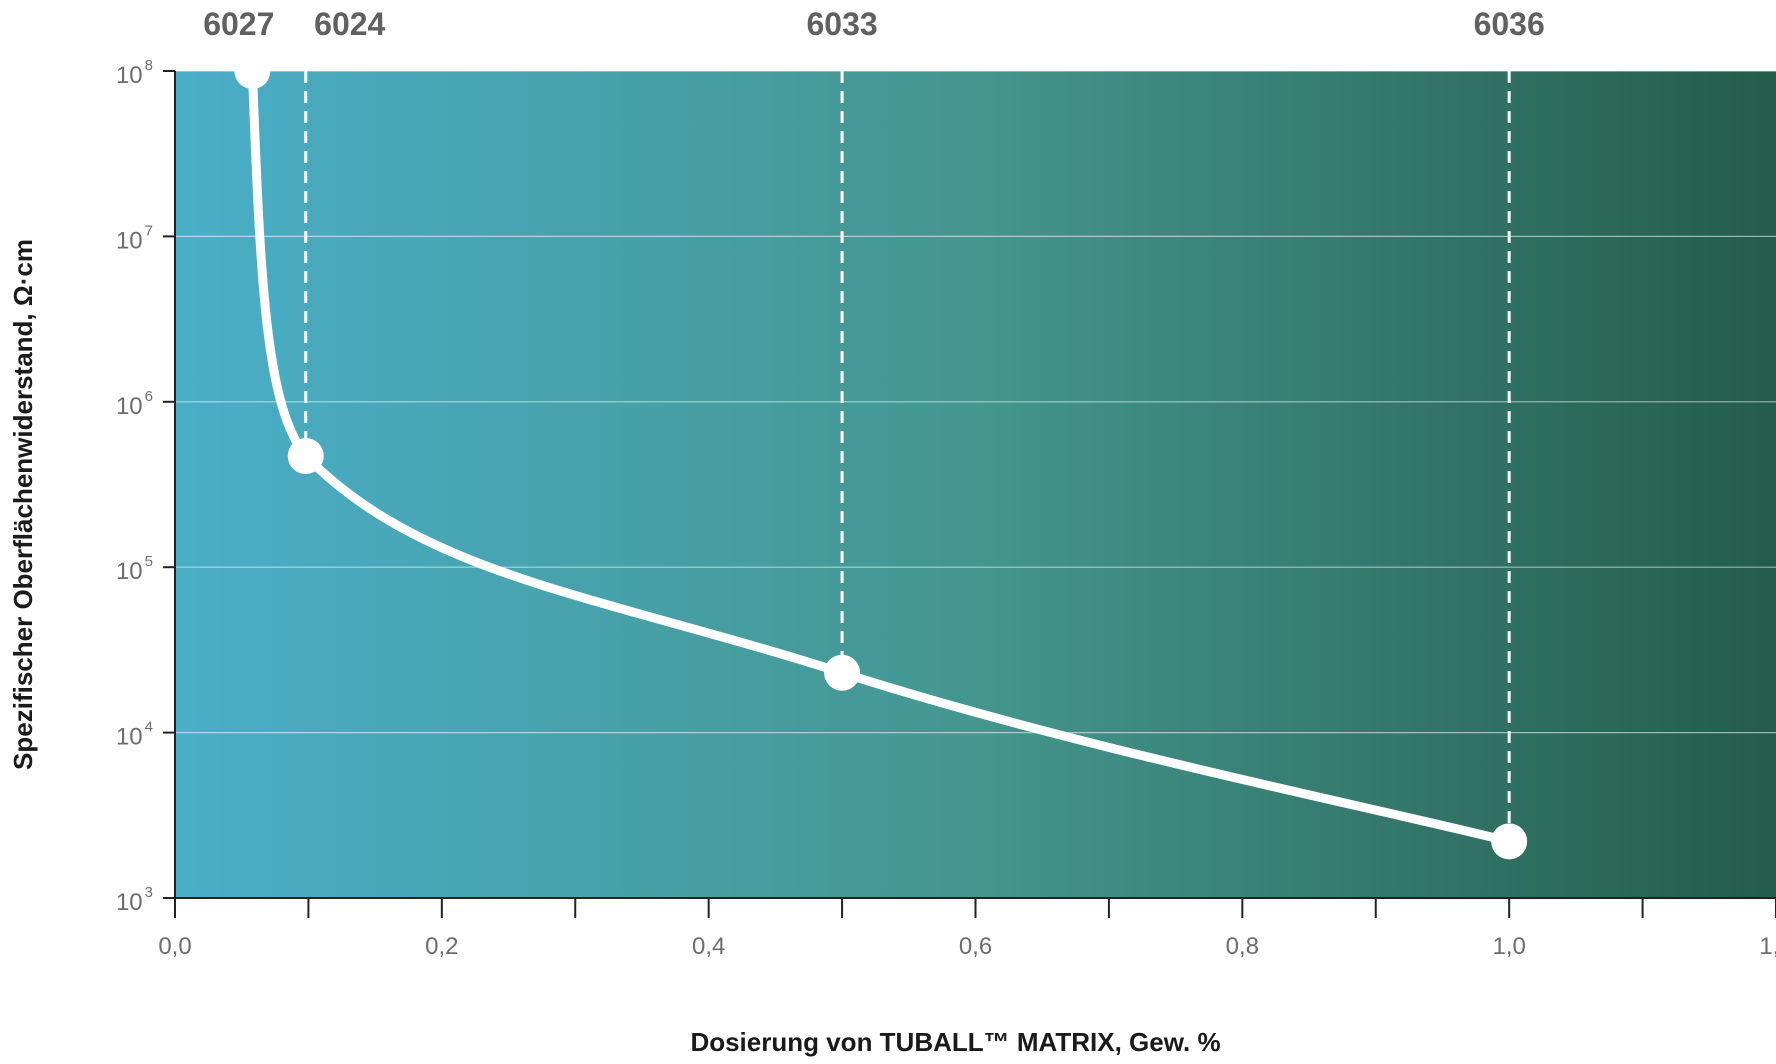  I want to click on x-tick-label: 1,2, so click(1767, 946).